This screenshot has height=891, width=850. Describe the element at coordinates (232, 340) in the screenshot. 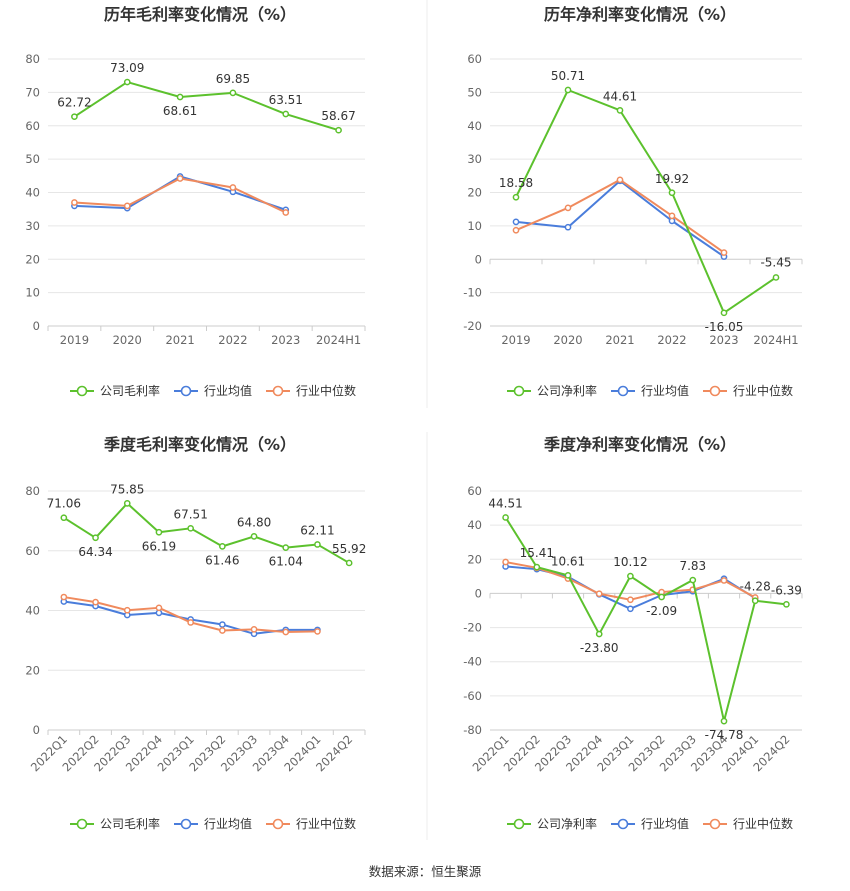

I see `x-tick-label: 2022` at that location.